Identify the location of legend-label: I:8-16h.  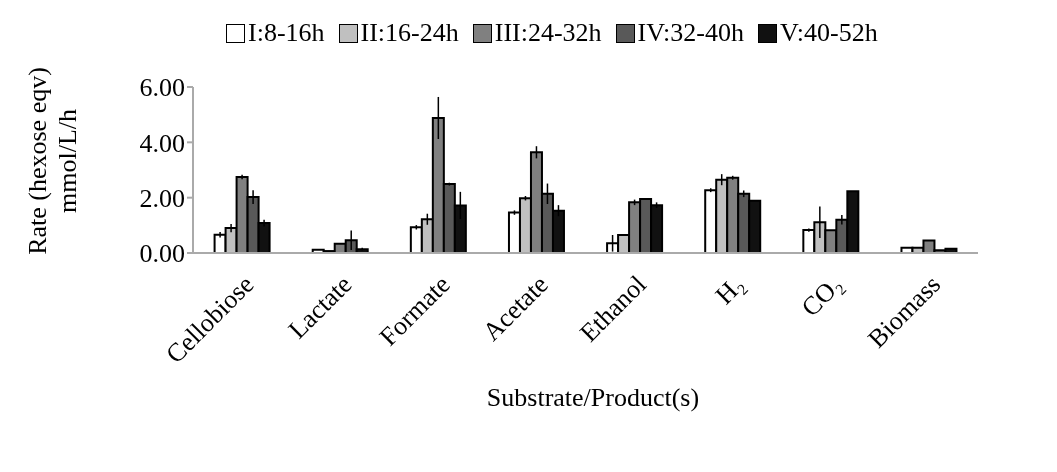
(286, 33).